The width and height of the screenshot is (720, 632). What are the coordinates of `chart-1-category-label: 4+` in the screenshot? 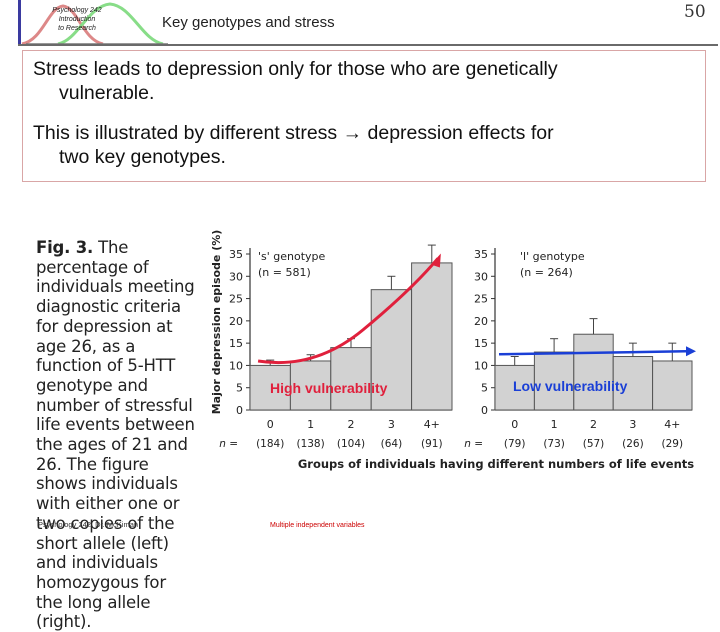 It's located at (432, 424).